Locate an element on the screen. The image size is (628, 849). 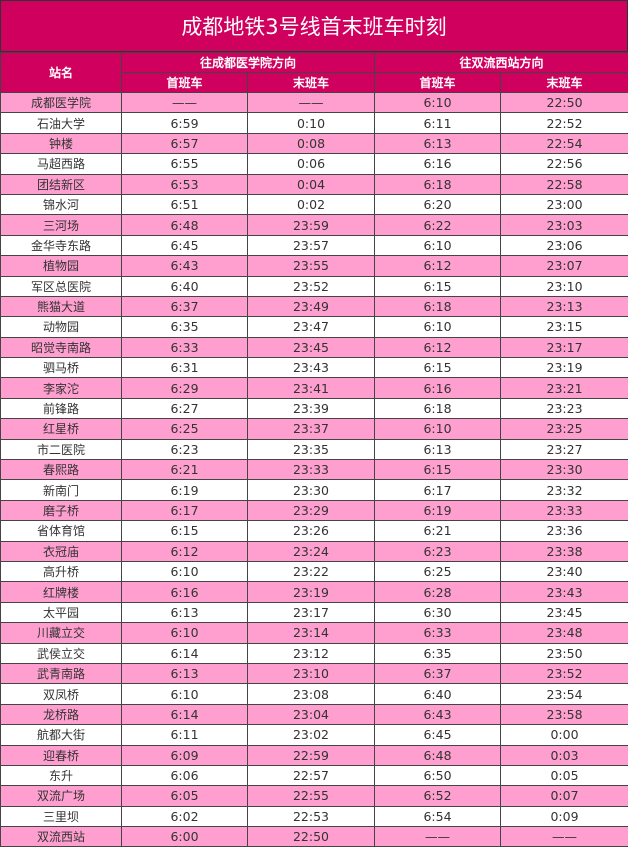
last-train-to-medical: 22:57 is located at coordinates (311, 775).